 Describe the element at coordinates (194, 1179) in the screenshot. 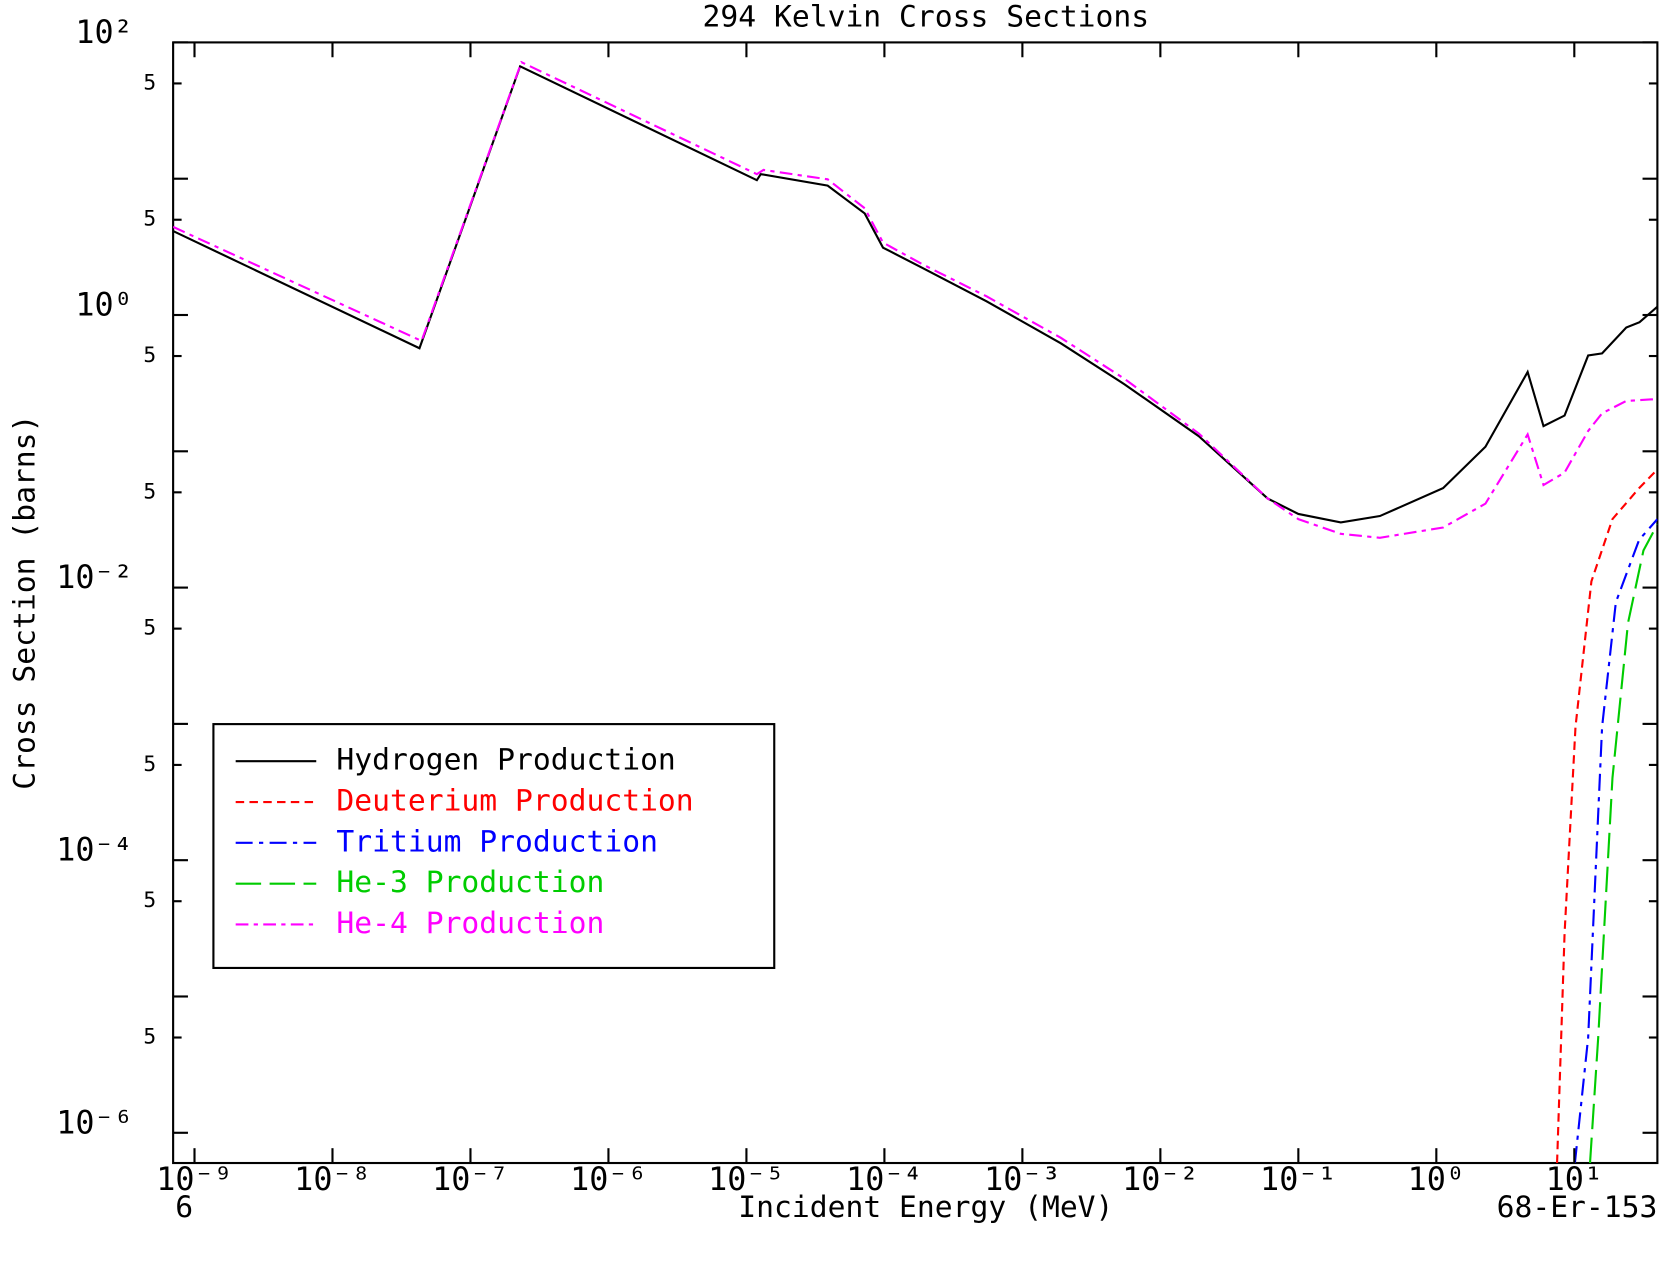

I see `x-tick-label: 10⁻⁹` at that location.